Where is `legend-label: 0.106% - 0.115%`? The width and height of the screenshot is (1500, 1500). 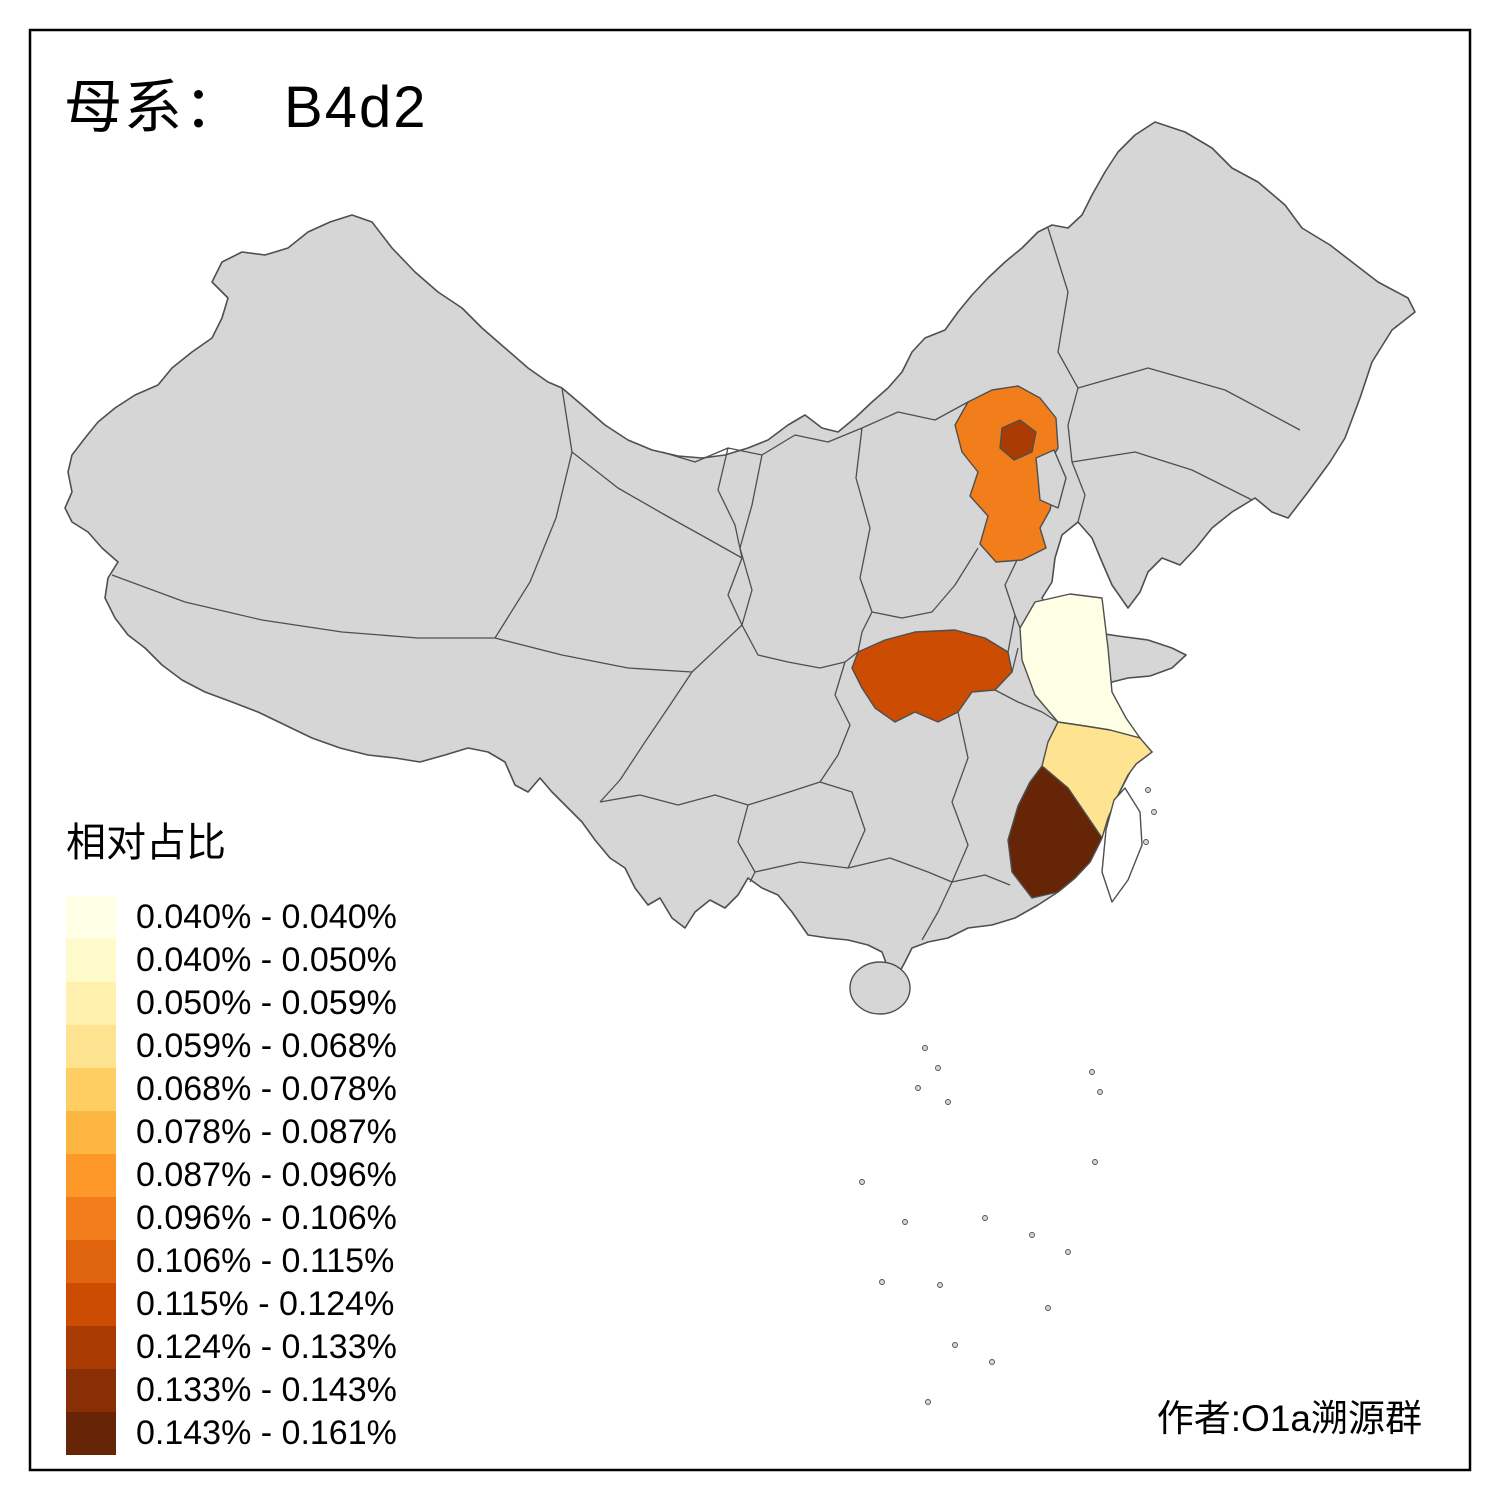 legend-label: 0.106% - 0.115% is located at coordinates (265, 1261).